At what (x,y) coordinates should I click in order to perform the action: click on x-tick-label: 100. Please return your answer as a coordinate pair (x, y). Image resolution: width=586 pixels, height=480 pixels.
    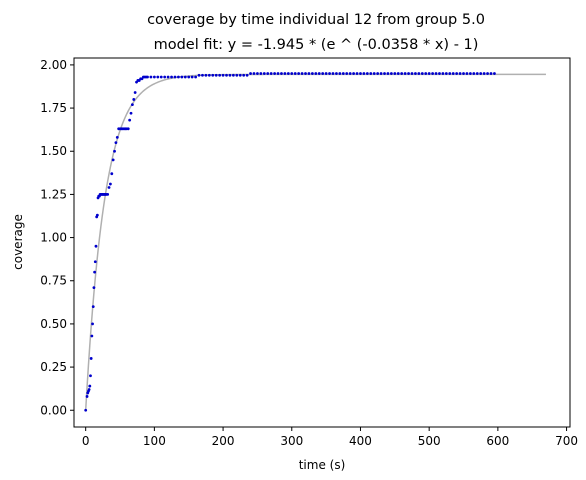
    Looking at the image, I should click on (154, 441).